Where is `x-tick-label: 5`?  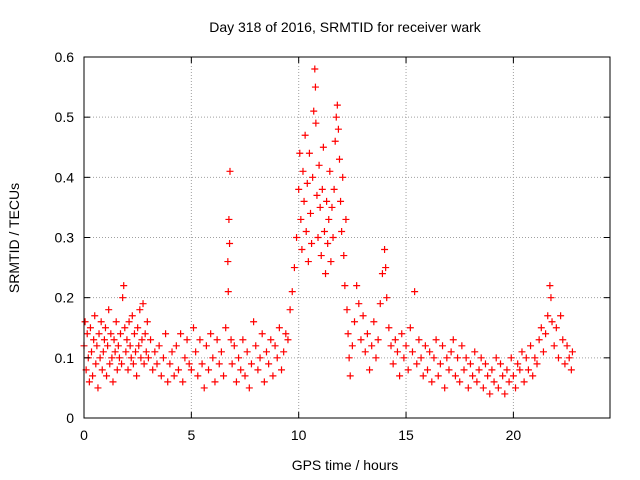
x-tick-label: 5 is located at coordinates (191, 435).